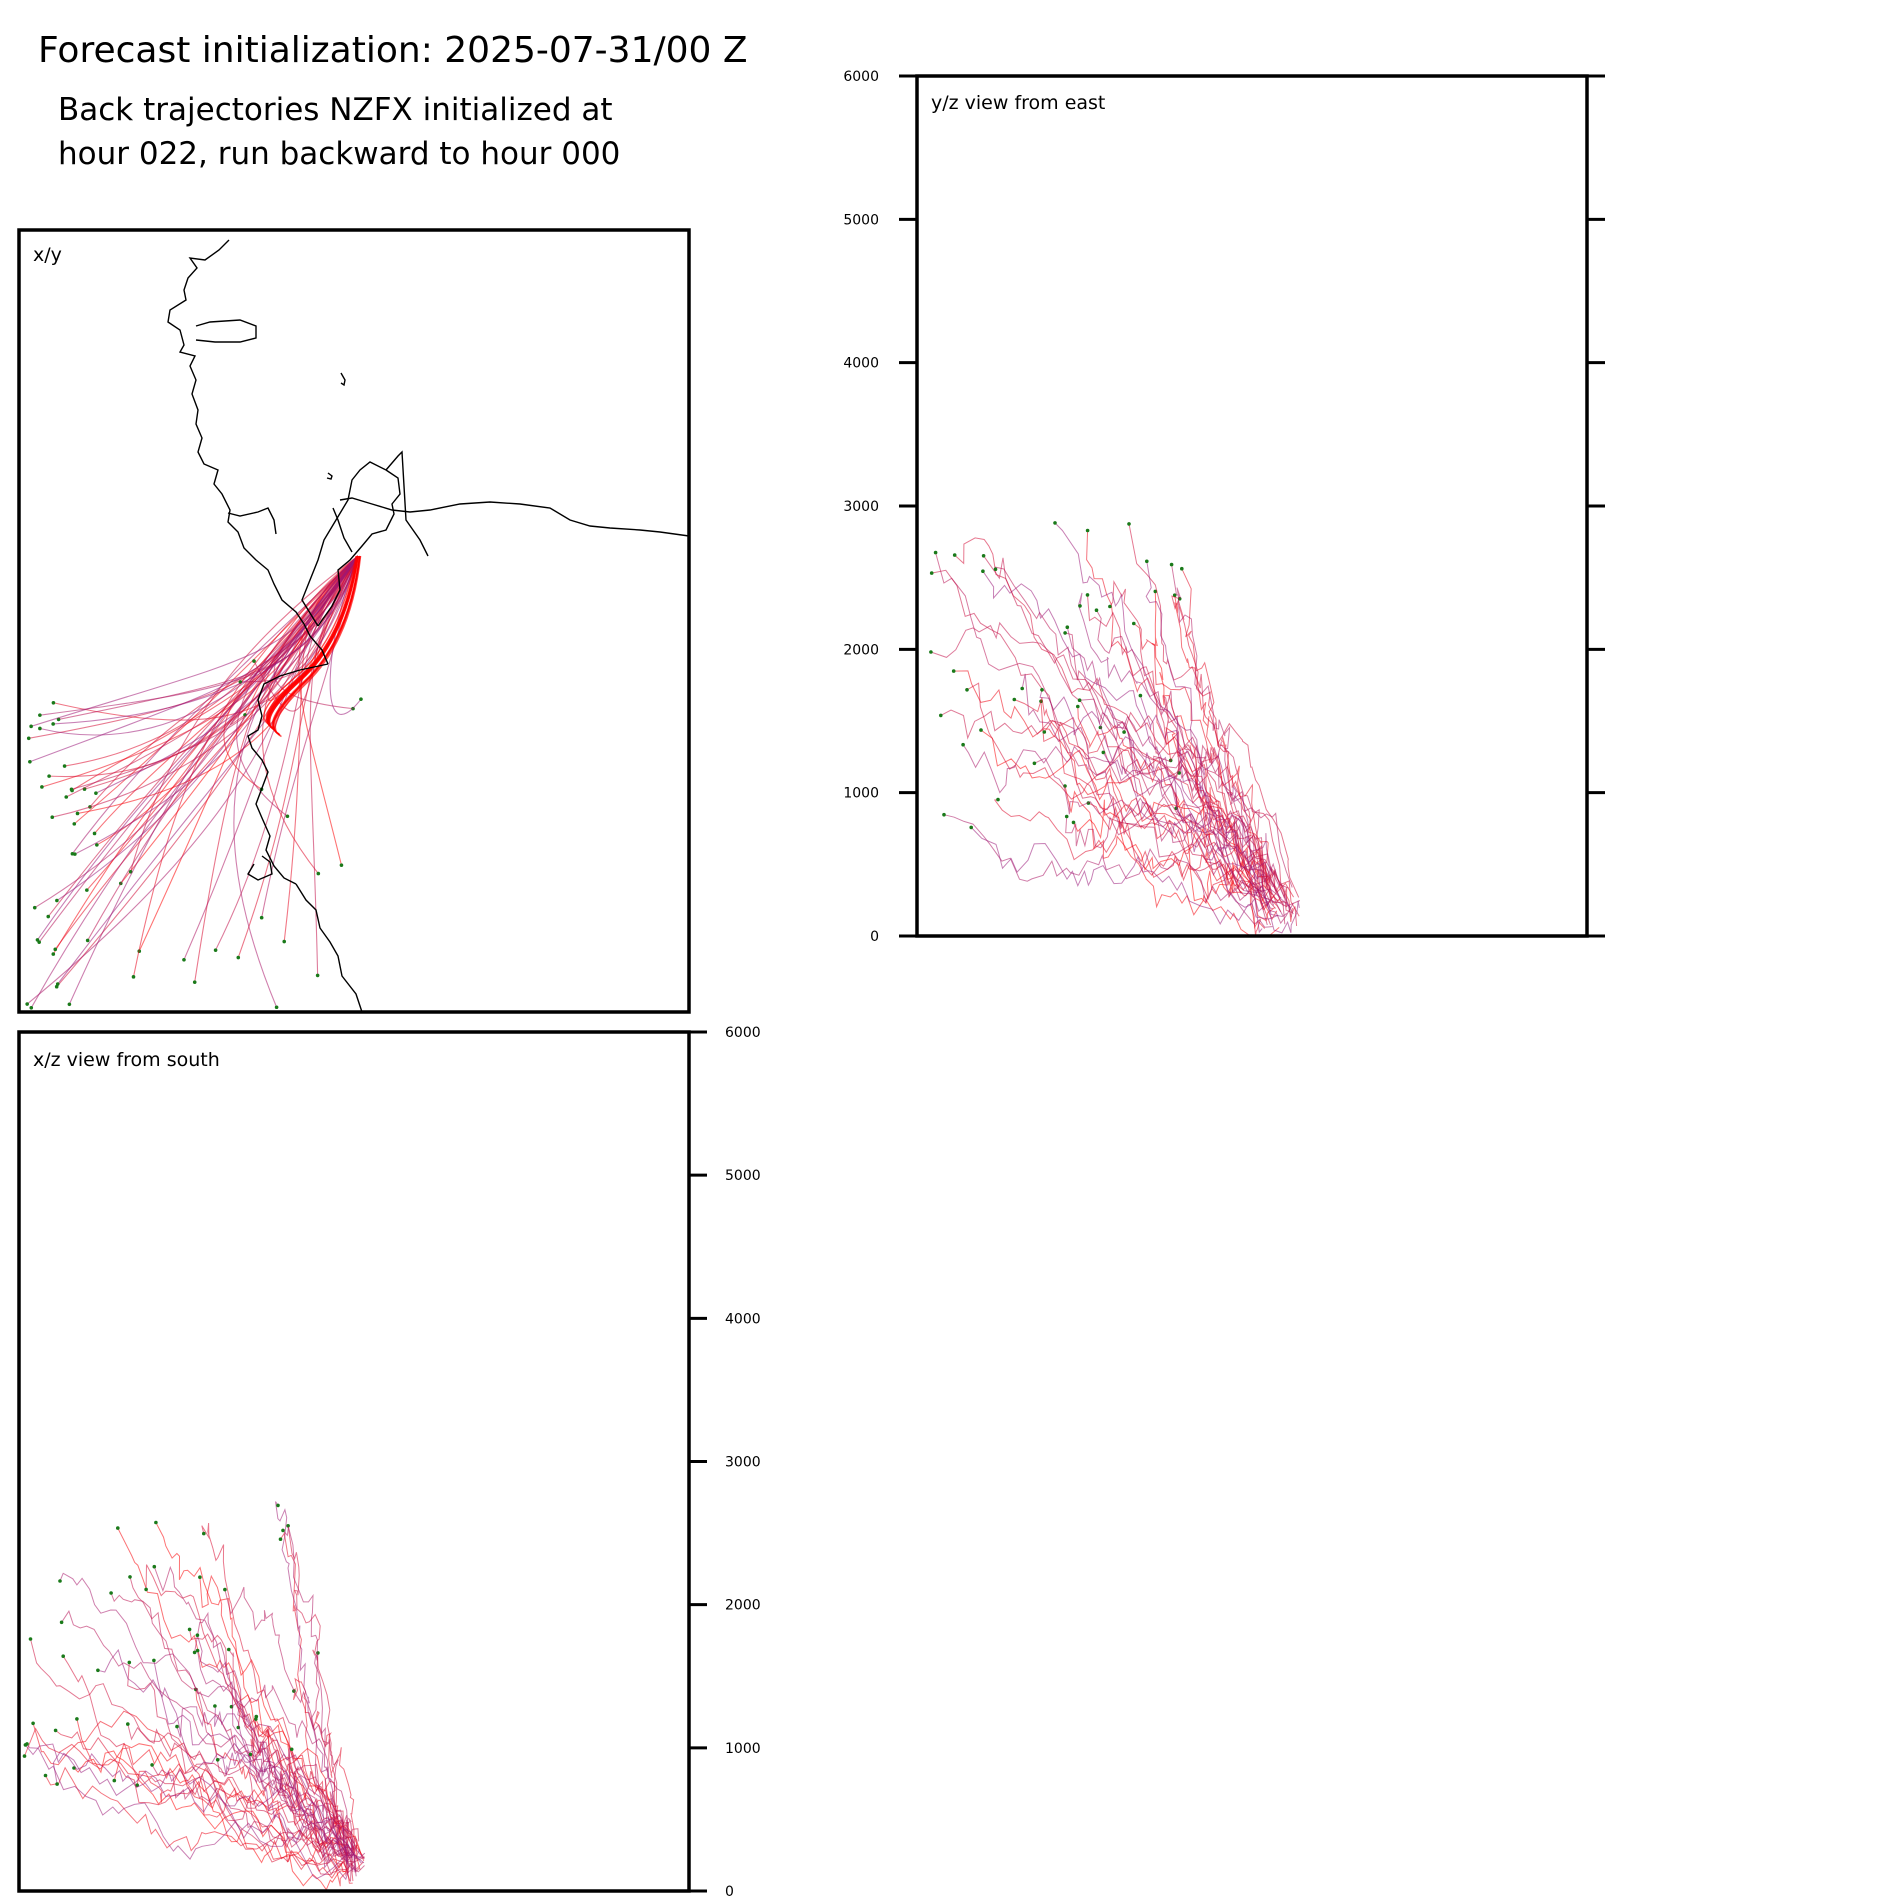 This screenshot has height=1900, width=1900. Describe the element at coordinates (743, 1606) in the screenshot. I see `xz-tick-label: 2000` at that location.